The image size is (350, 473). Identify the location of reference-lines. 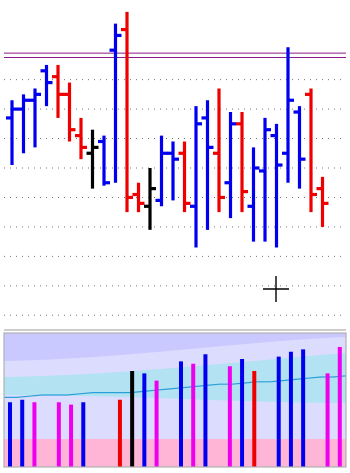
(175, 55).